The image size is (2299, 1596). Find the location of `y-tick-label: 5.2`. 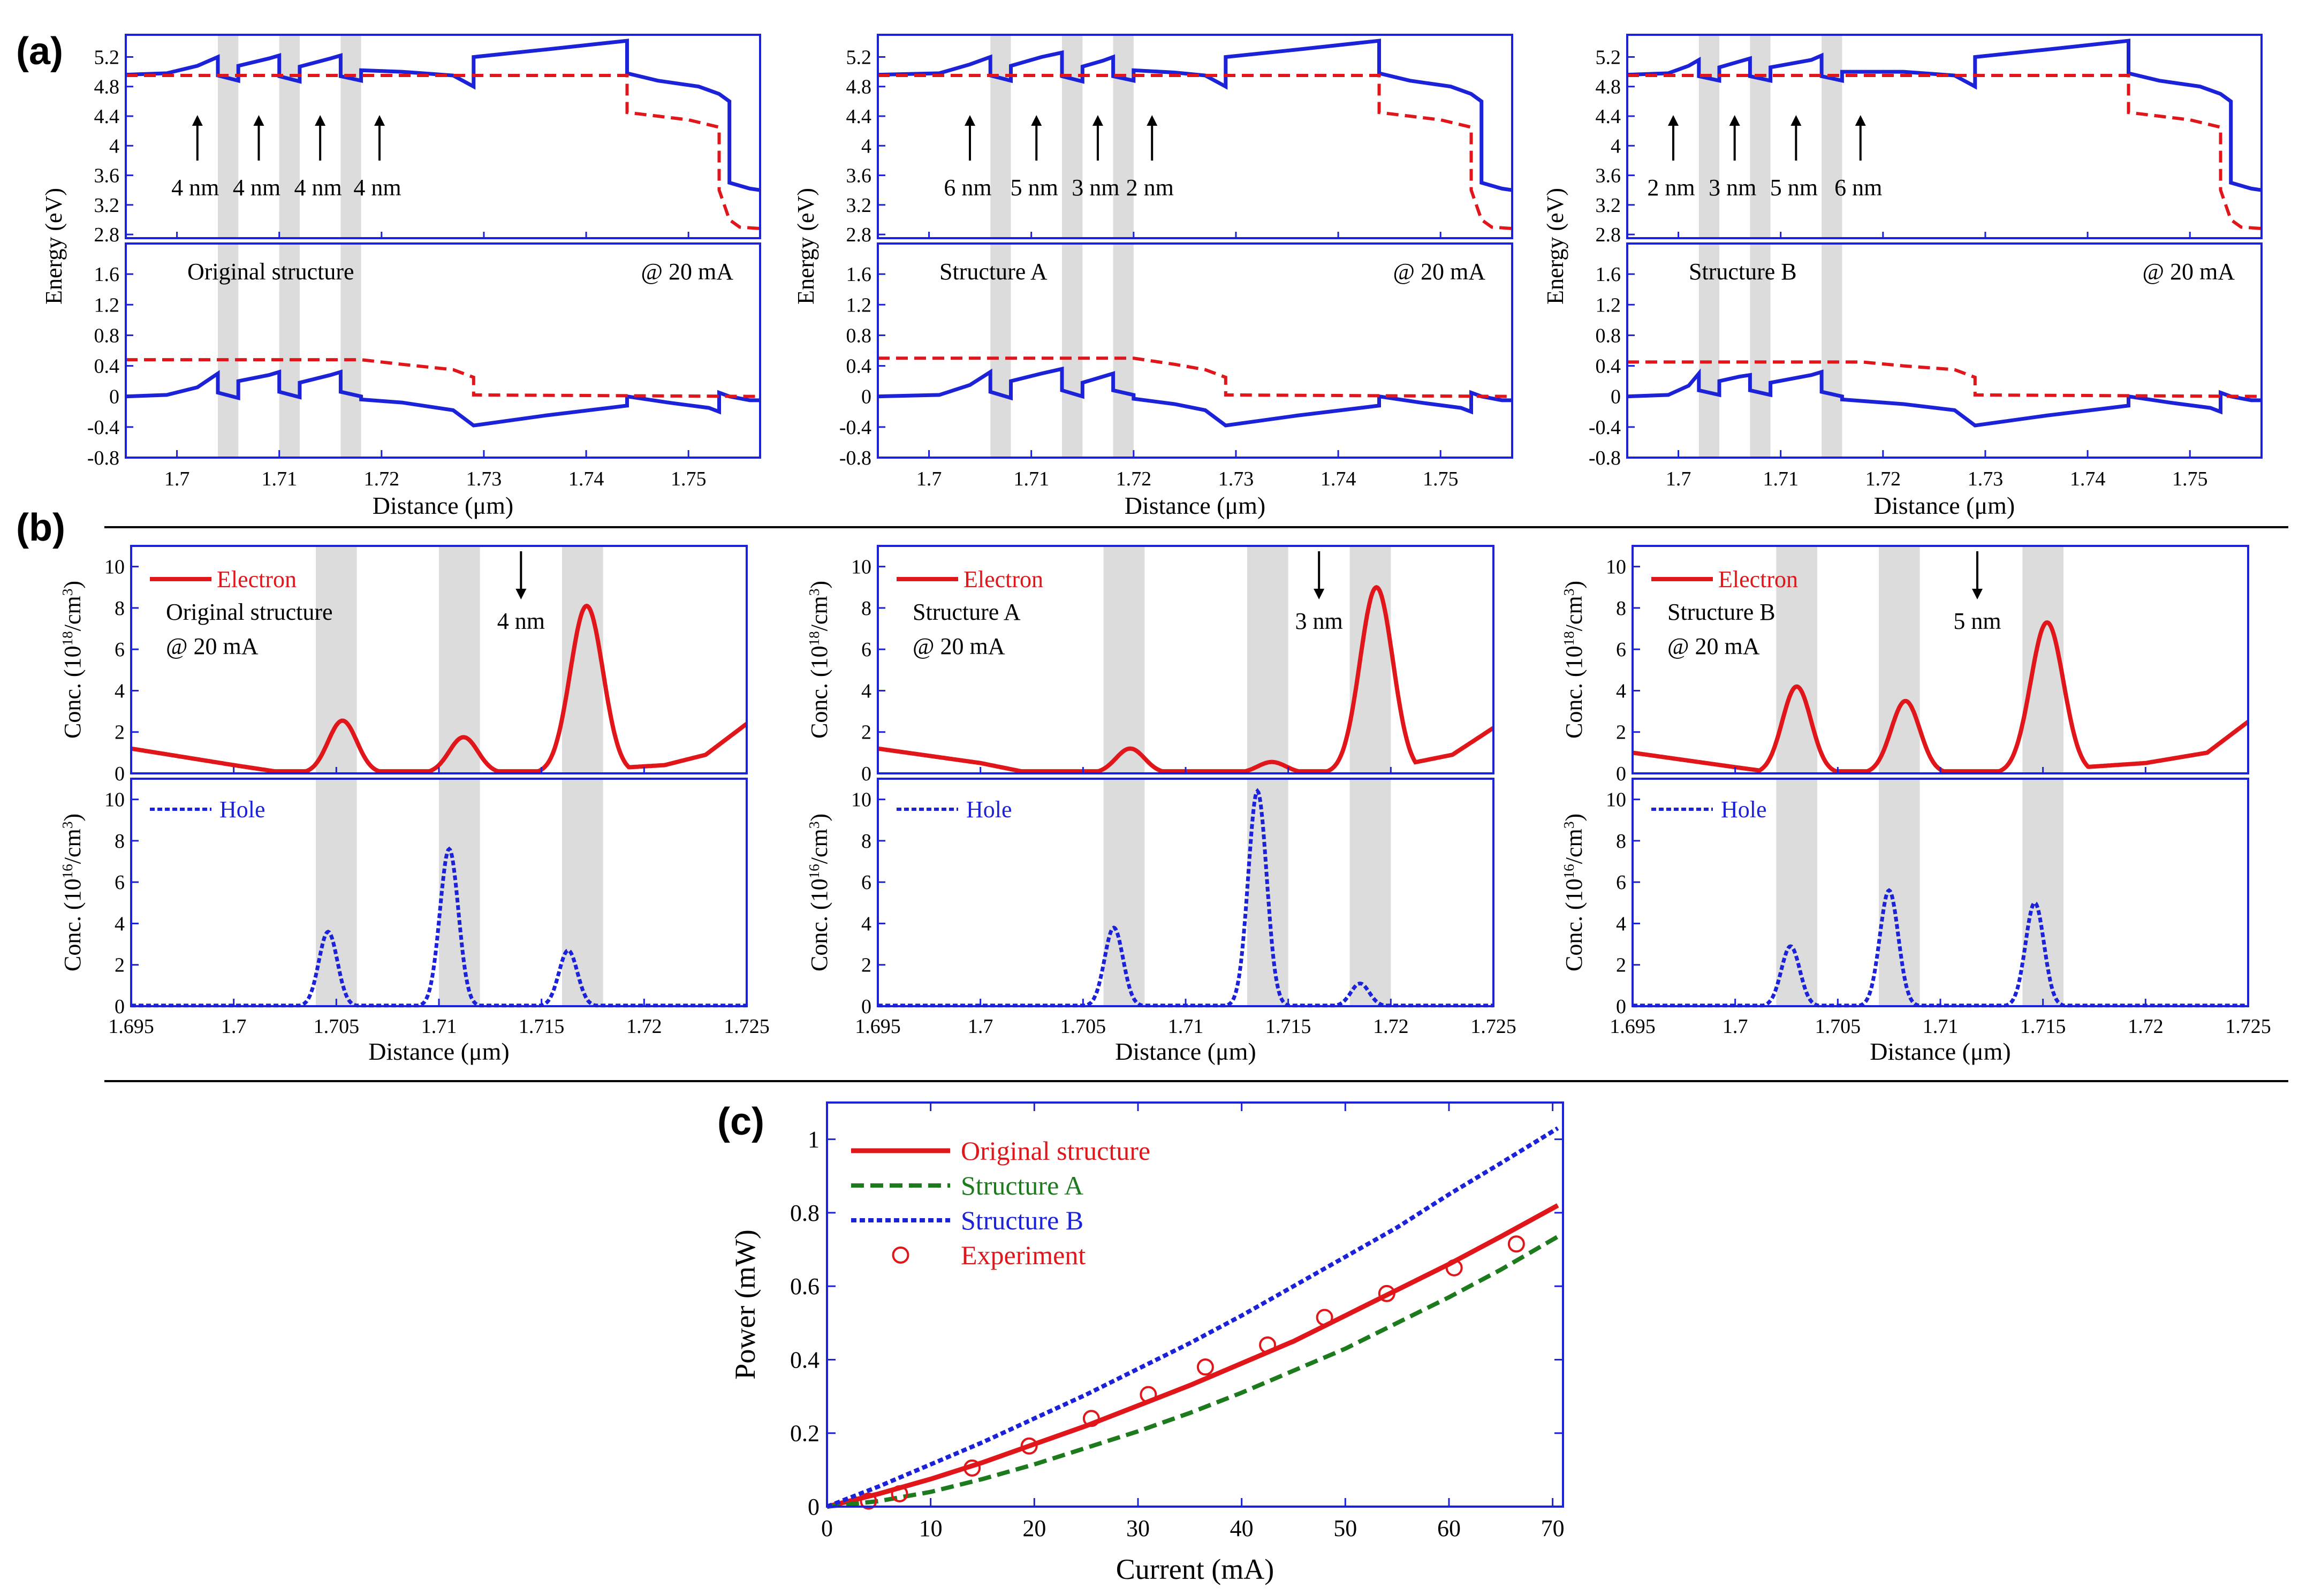

y-tick-label: 5.2 is located at coordinates (1608, 57).